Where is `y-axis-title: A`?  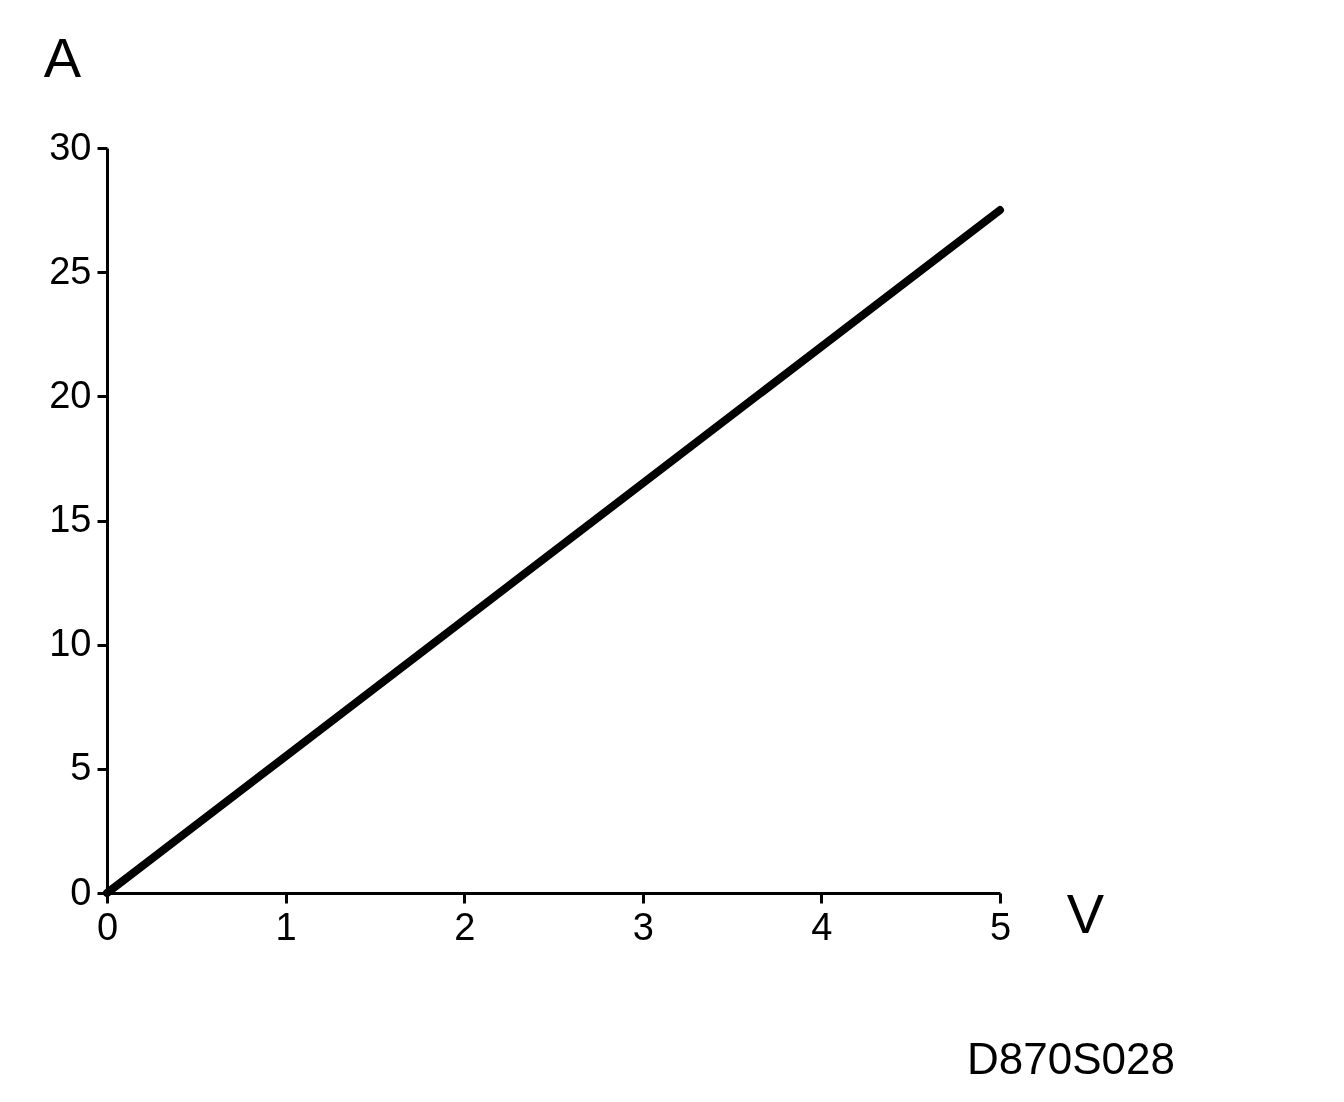 y-axis-title: A is located at coordinates (62, 57).